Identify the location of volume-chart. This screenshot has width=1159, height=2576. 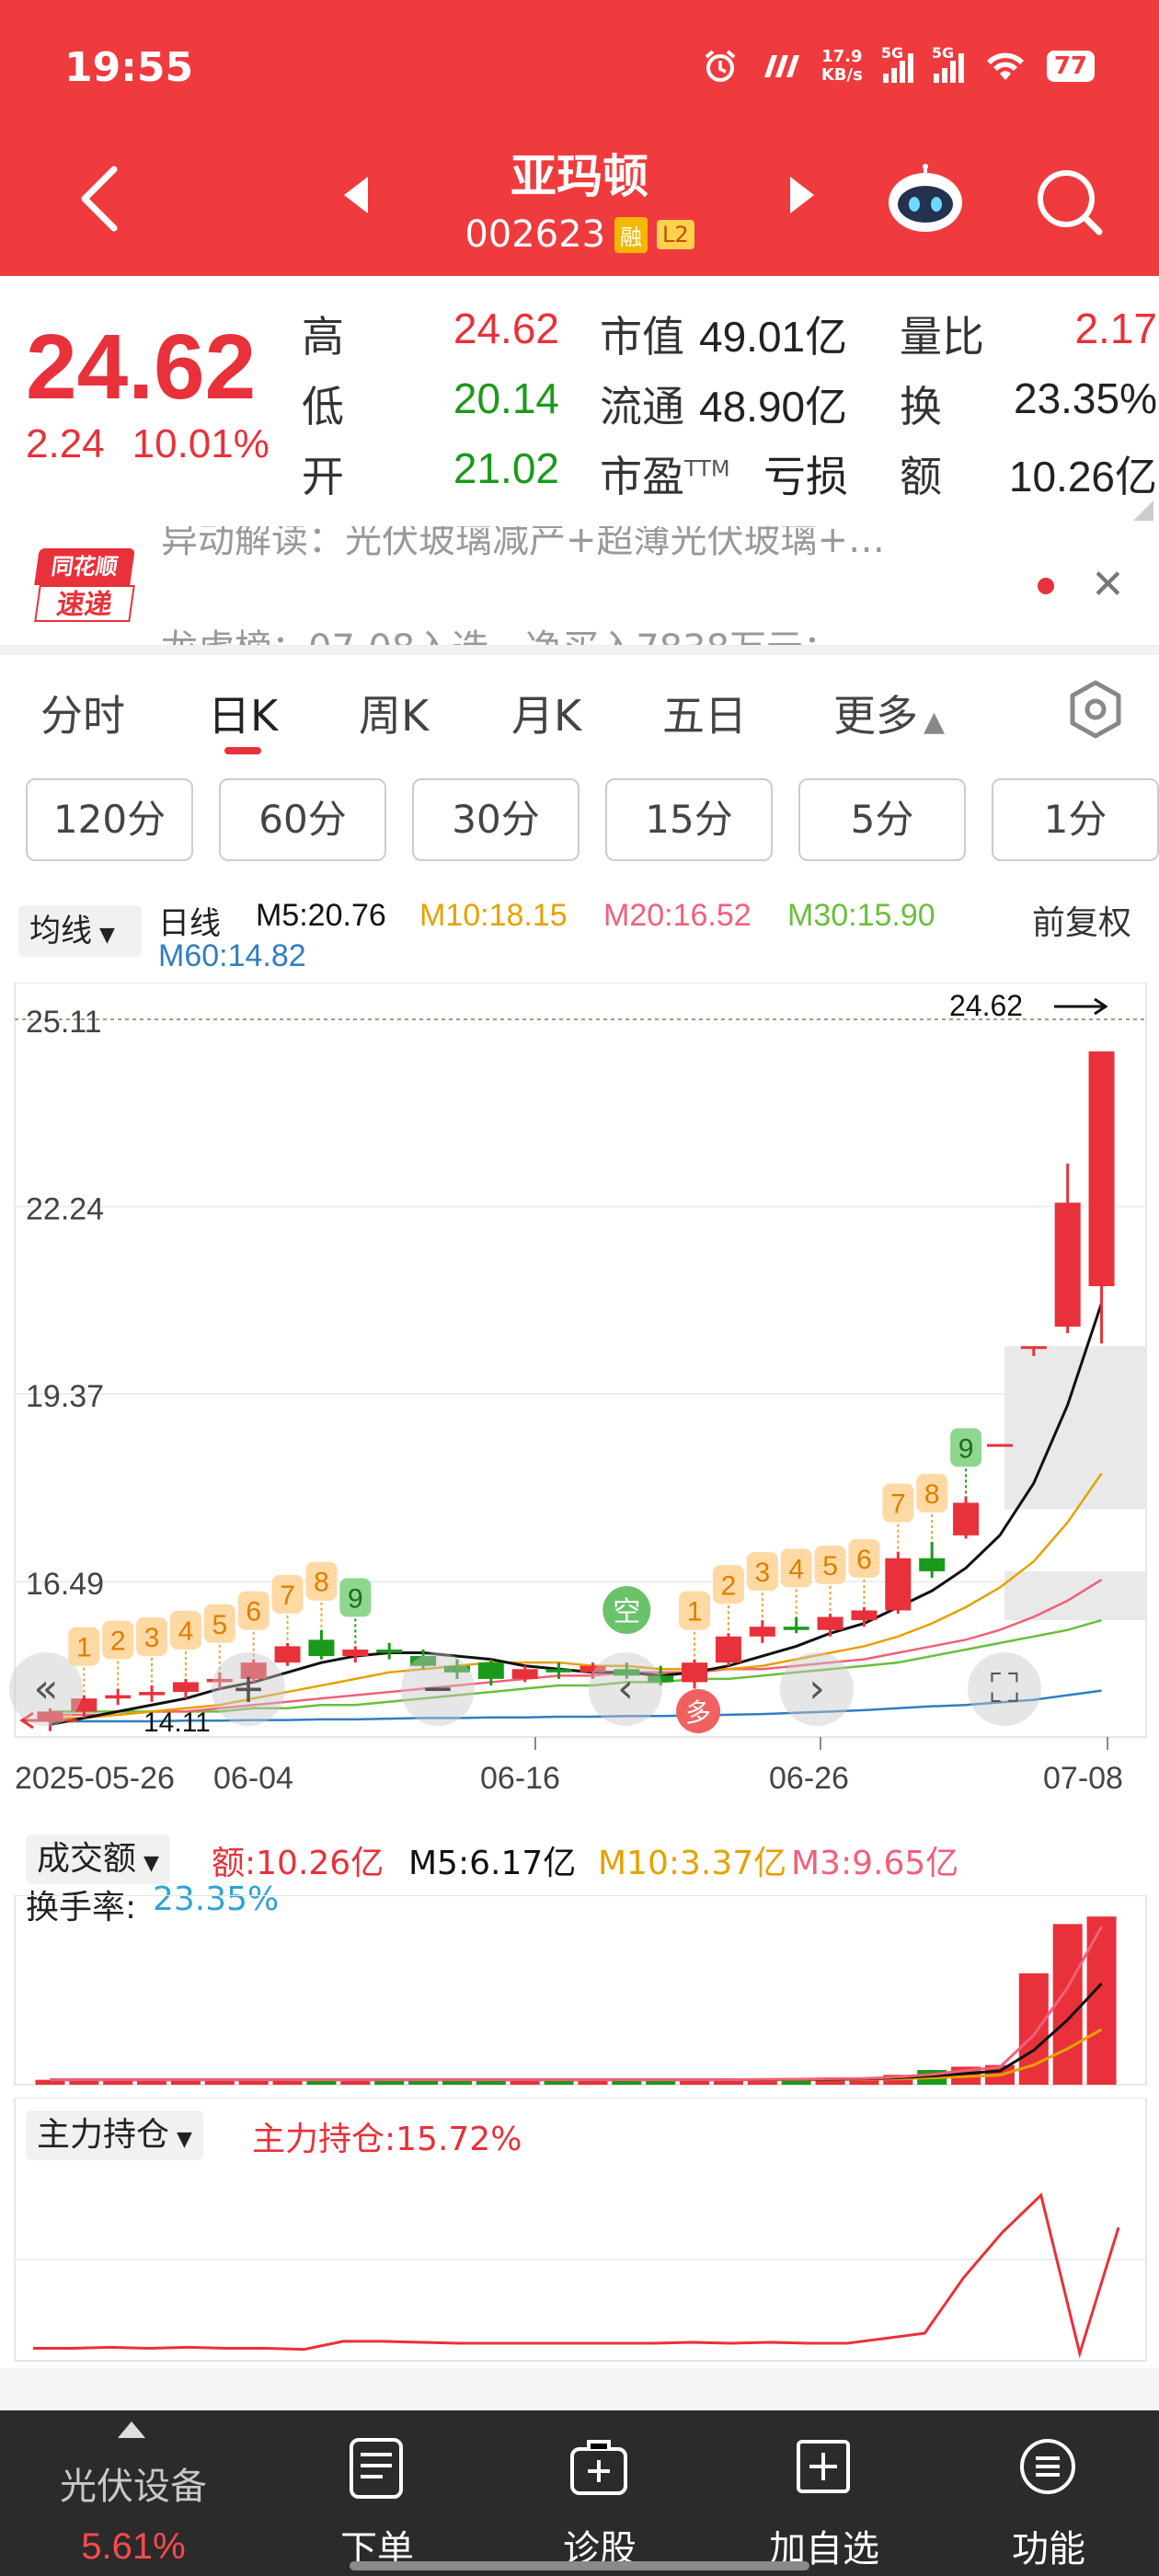
(579, 1991).